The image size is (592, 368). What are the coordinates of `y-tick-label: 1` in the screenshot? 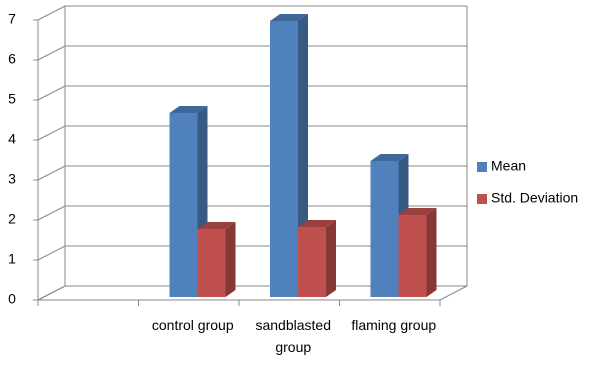 It's located at (12, 259).